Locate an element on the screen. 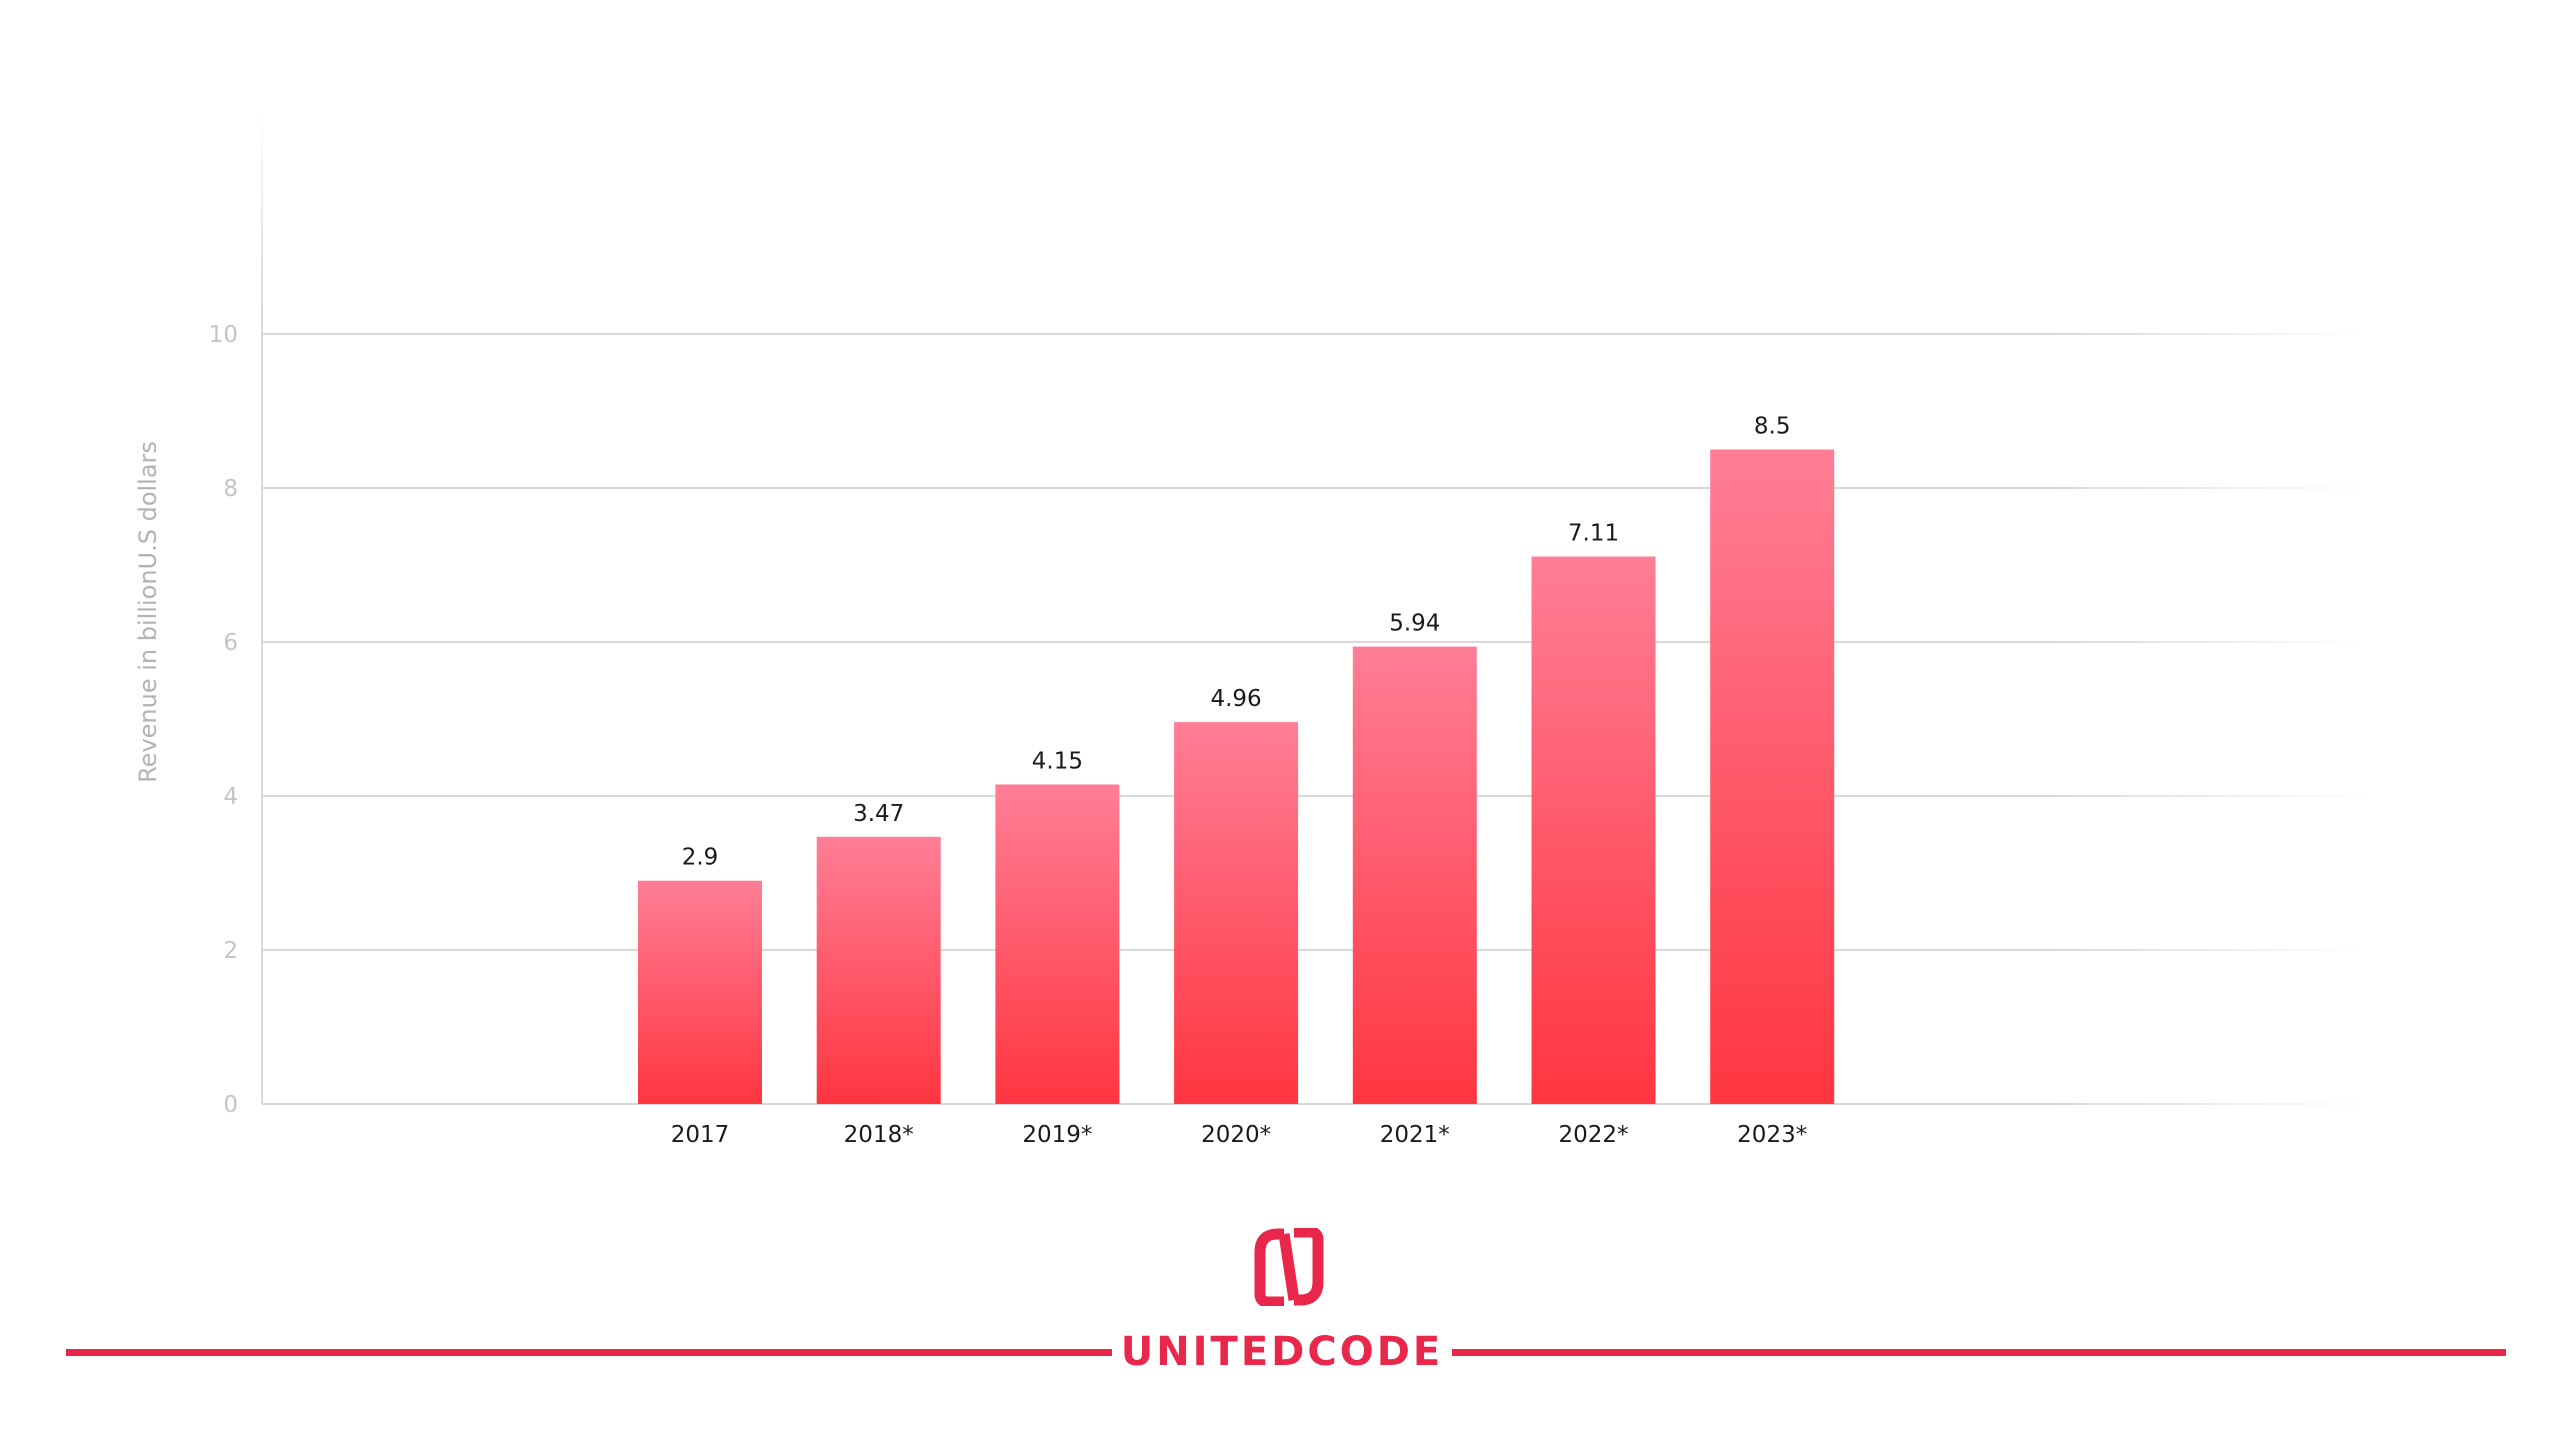  x-axis-tick-labels: 2017 2018* 2019* 2020* 2021* 2022* 2023* is located at coordinates (1239, 1135).